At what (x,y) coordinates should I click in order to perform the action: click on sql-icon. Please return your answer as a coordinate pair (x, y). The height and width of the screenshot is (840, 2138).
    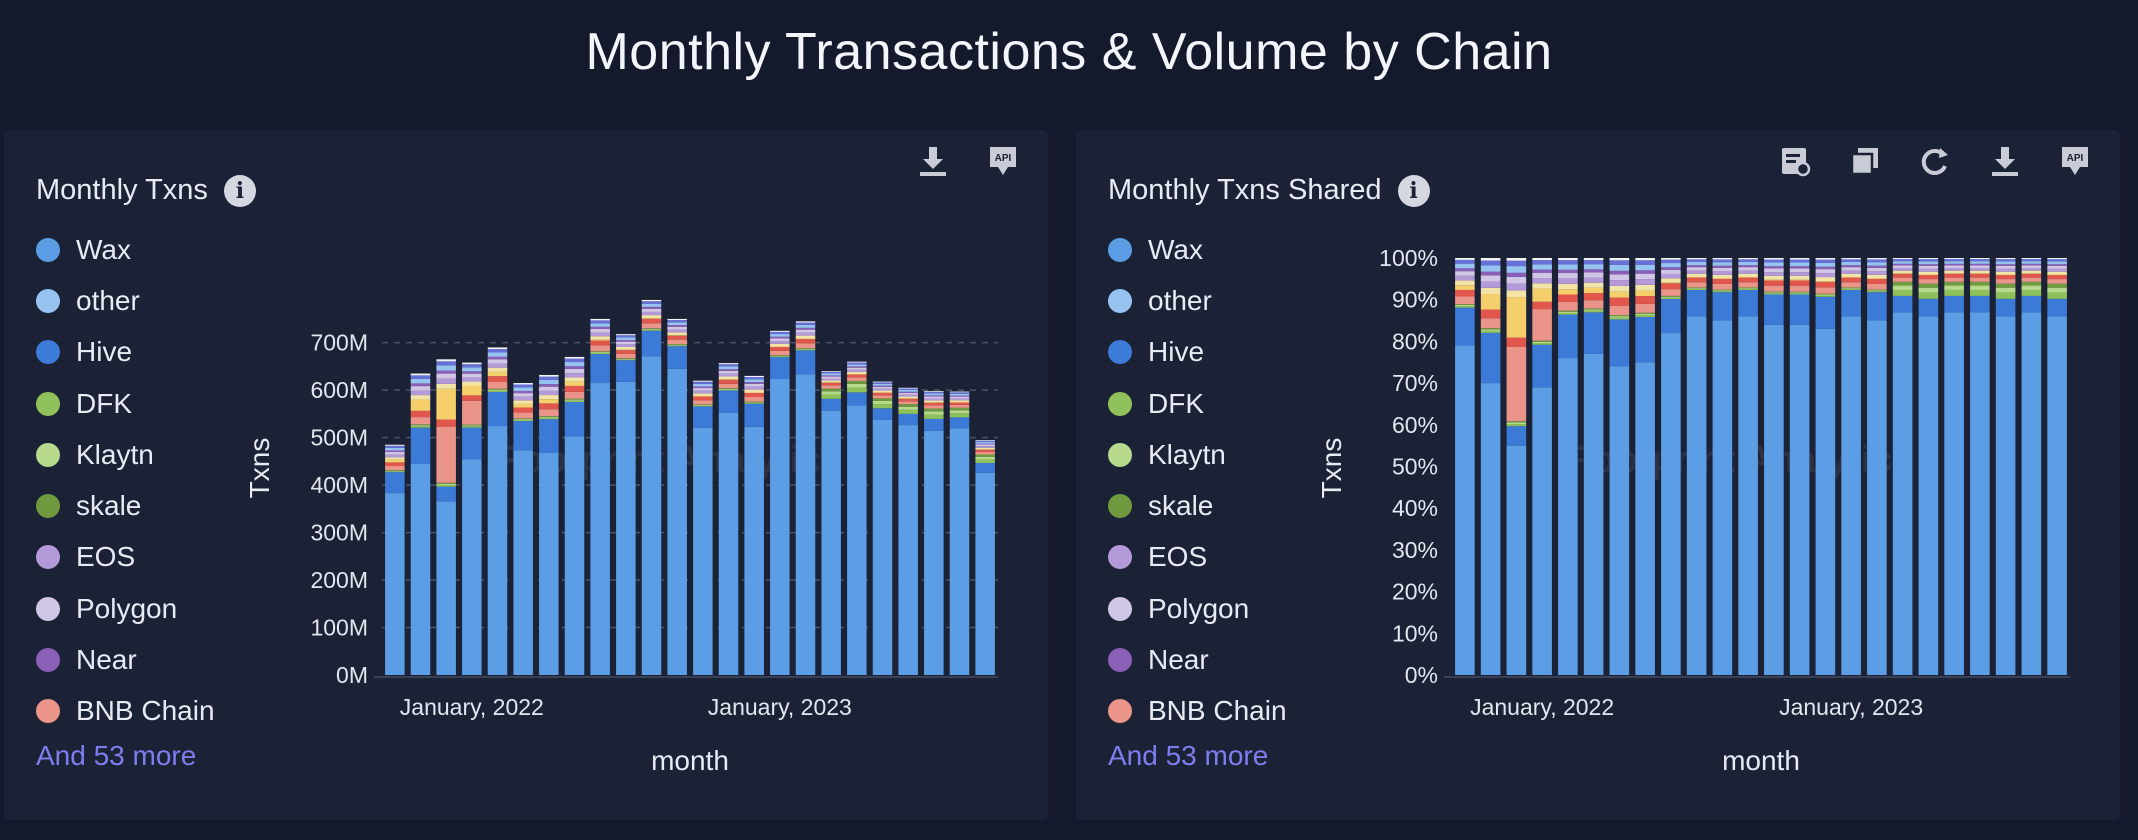
    Looking at the image, I should click on (1795, 161).